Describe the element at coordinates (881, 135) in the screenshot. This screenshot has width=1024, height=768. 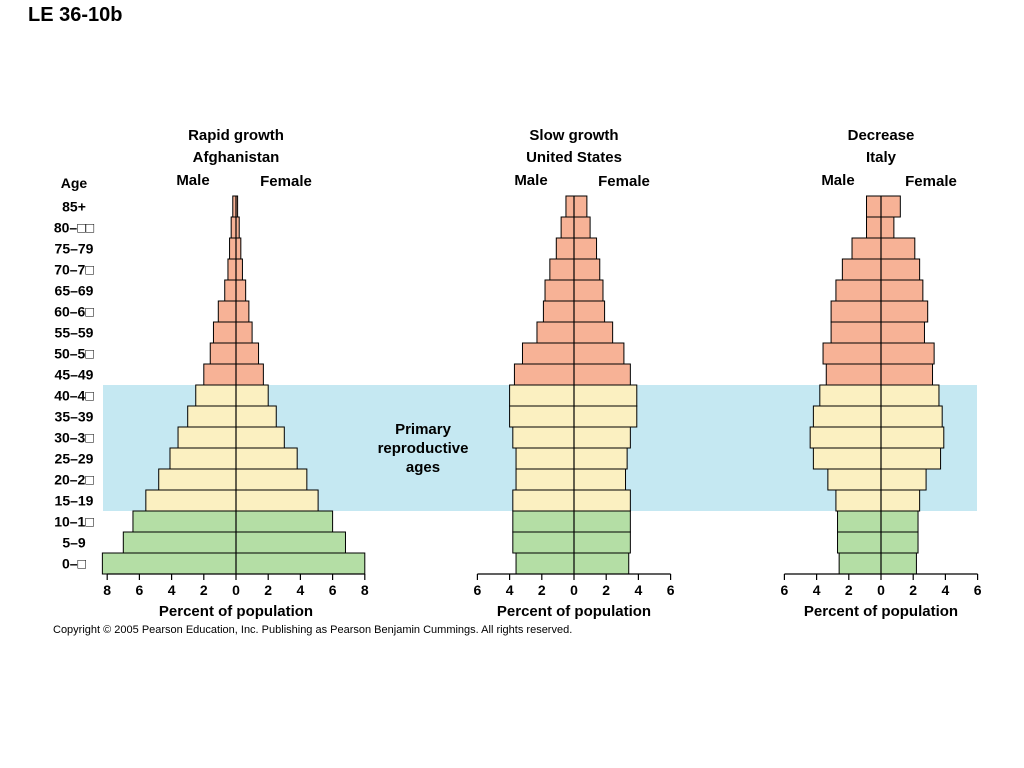
I see `panel-title: Decrease` at that location.